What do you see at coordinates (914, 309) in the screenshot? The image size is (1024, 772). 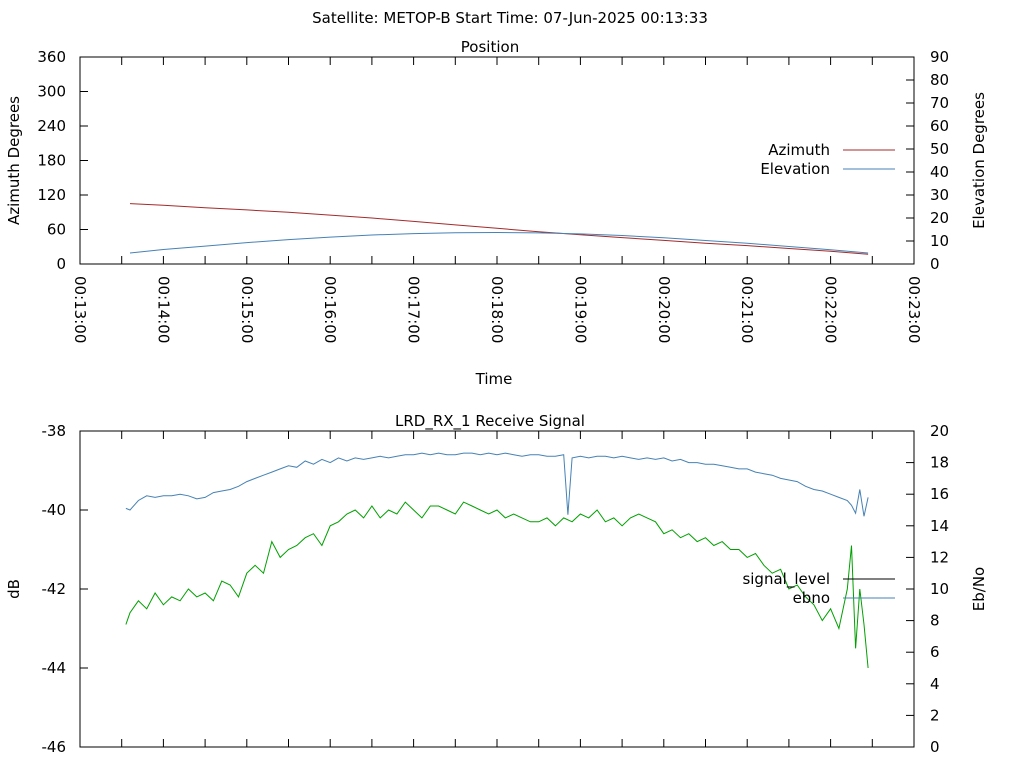 I see `x-tick-label: 00:23:00` at bounding box center [914, 309].